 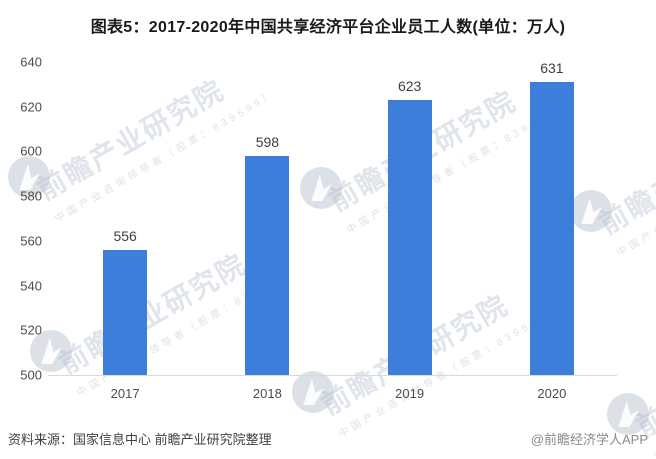 What do you see at coordinates (552, 68) in the screenshot?
I see `value-label-2020: 631` at bounding box center [552, 68].